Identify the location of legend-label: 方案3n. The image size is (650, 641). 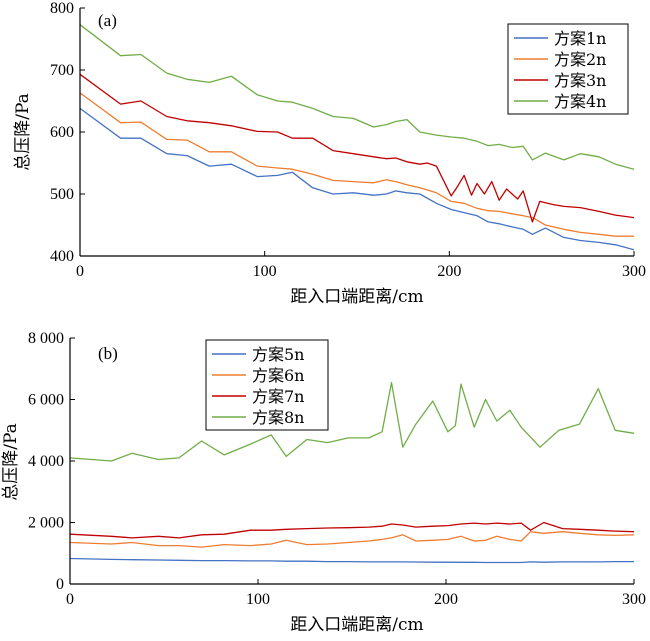
(580, 80).